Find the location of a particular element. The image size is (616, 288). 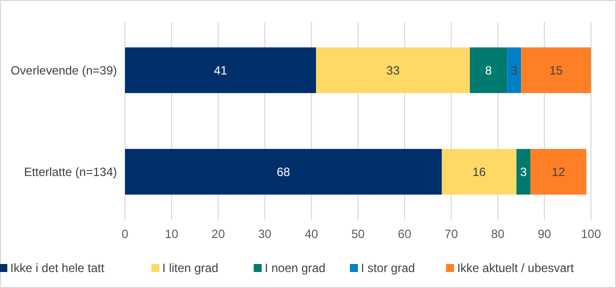

x-tick-label: 90 is located at coordinates (545, 234).